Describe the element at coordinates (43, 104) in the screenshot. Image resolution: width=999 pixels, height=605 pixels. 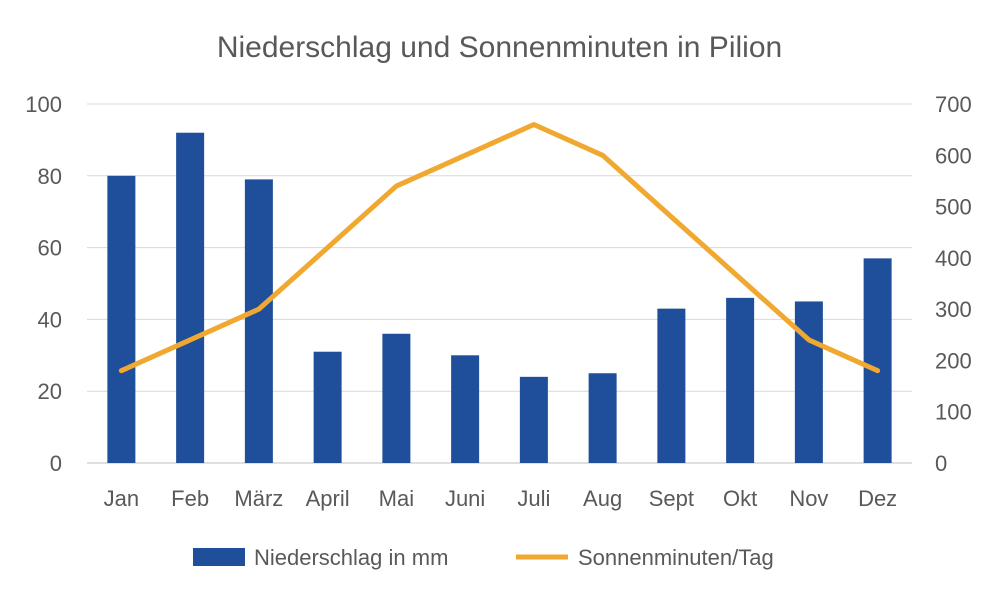
I see `y-left-tick-label: 100` at that location.